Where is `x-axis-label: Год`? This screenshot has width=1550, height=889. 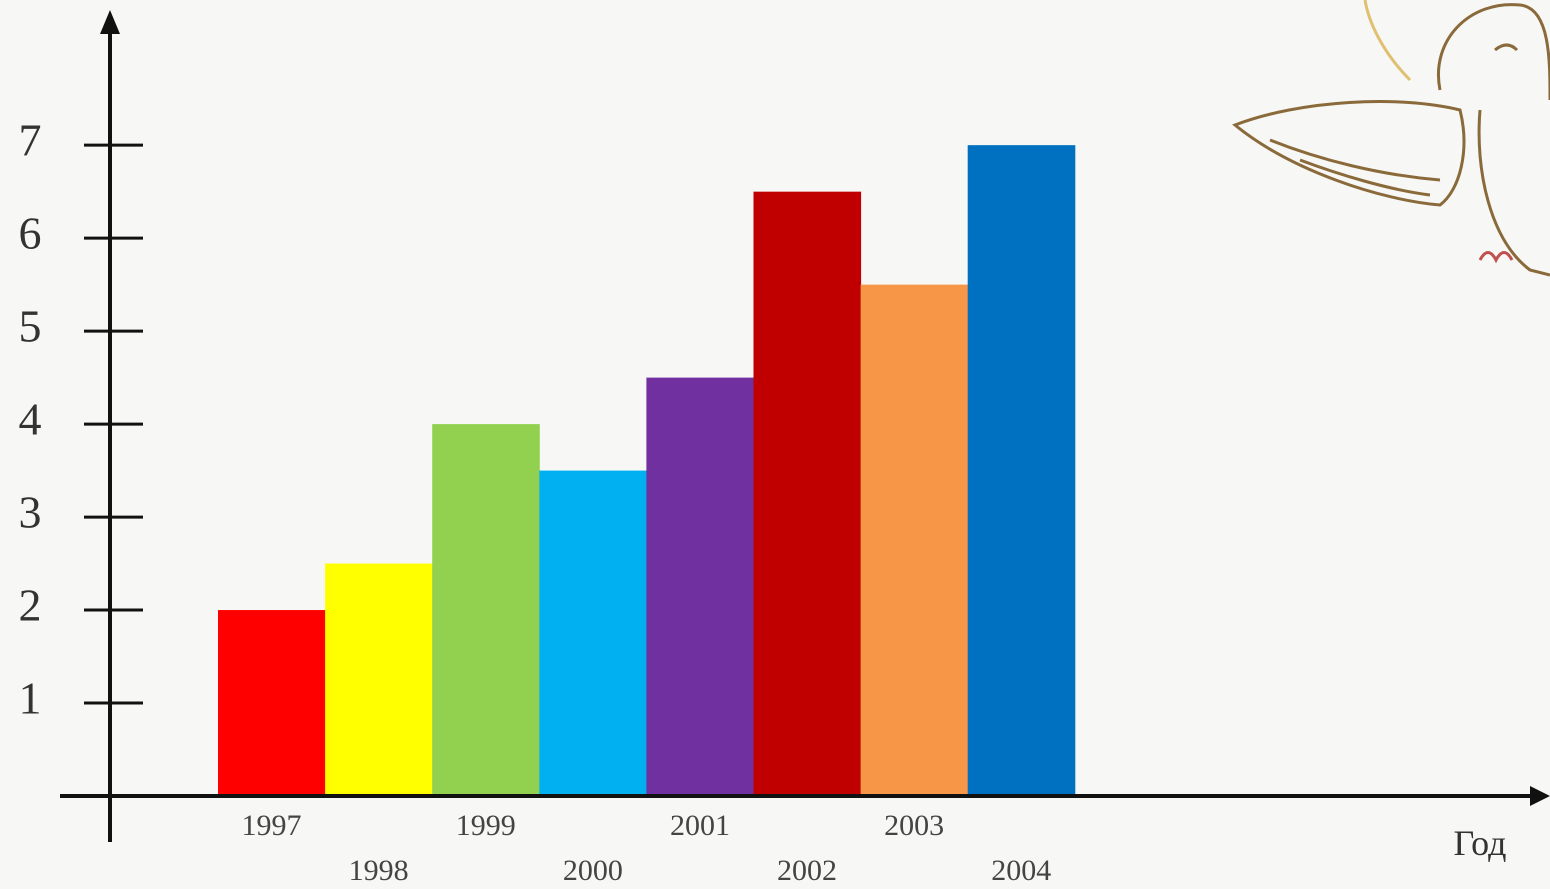 x-axis-label: Год is located at coordinates (1480, 843).